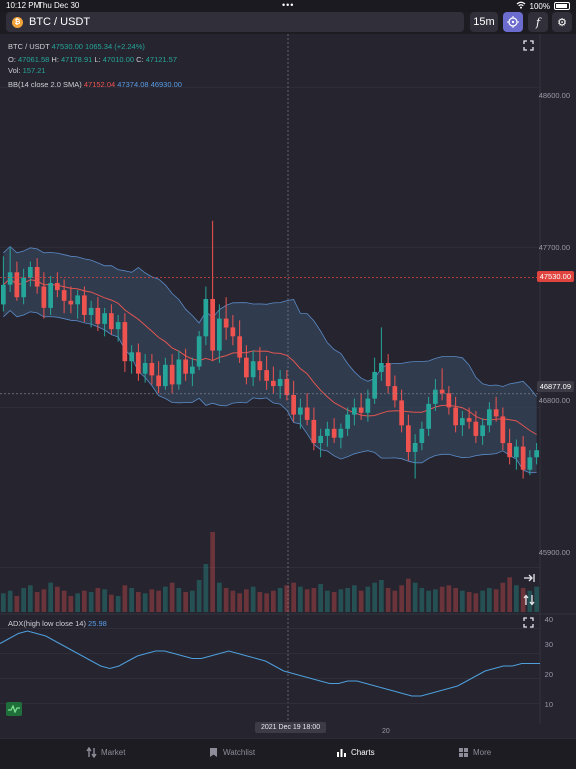 The image size is (576, 769). What do you see at coordinates (235, 22) in the screenshot?
I see `symbol-selector: ₿ BTC / USDT` at bounding box center [235, 22].